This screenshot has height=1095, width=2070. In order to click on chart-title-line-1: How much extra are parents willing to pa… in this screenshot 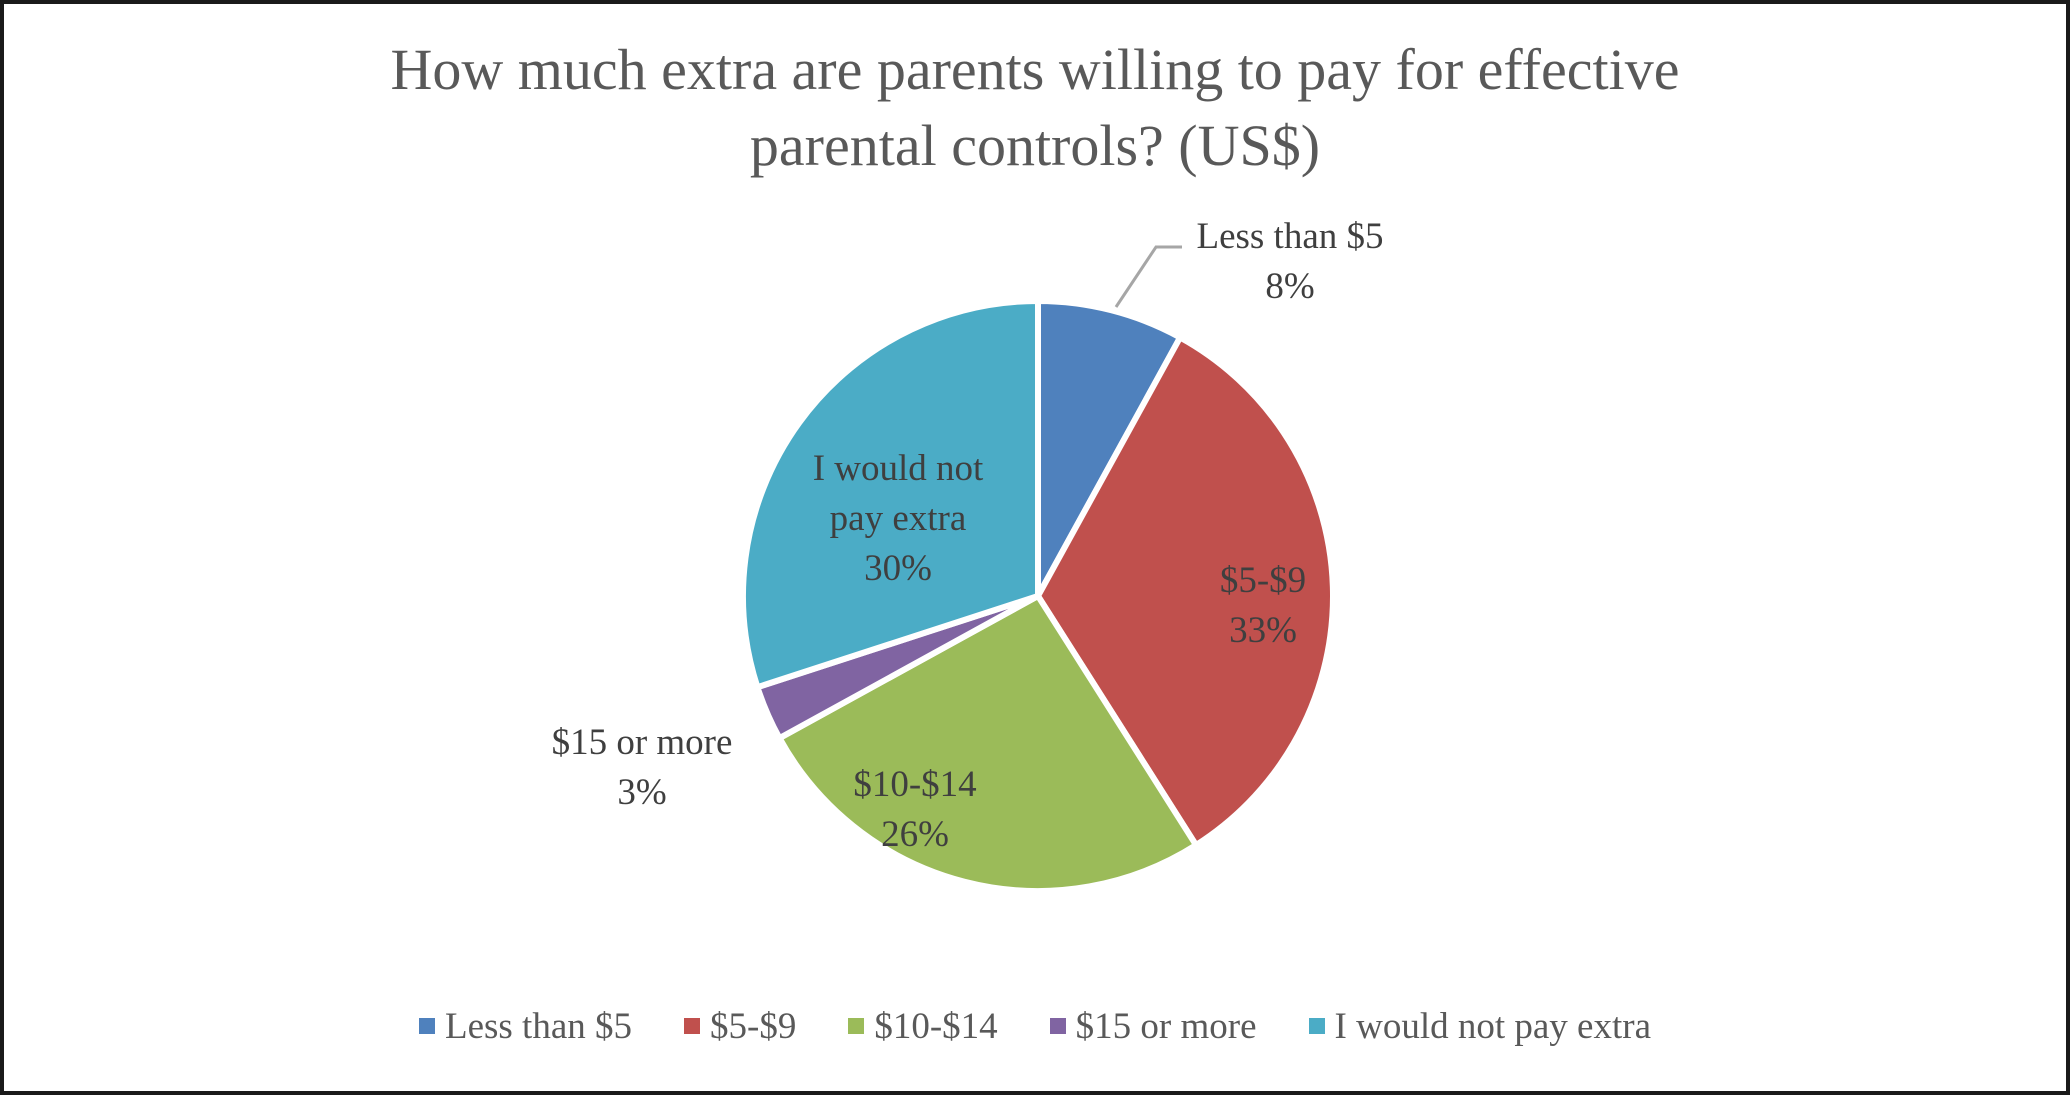, I will do `click(1035, 69)`.